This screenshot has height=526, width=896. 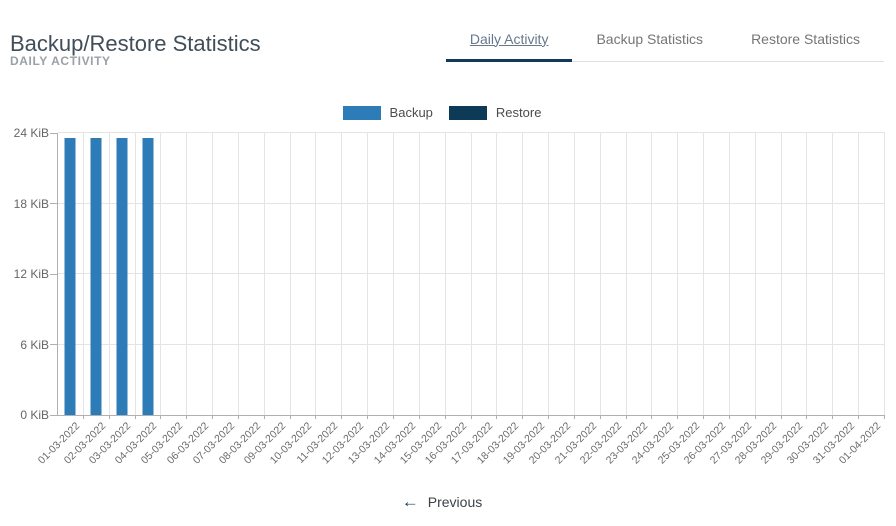 What do you see at coordinates (518, 112) in the screenshot?
I see `legend-label: Restore` at bounding box center [518, 112].